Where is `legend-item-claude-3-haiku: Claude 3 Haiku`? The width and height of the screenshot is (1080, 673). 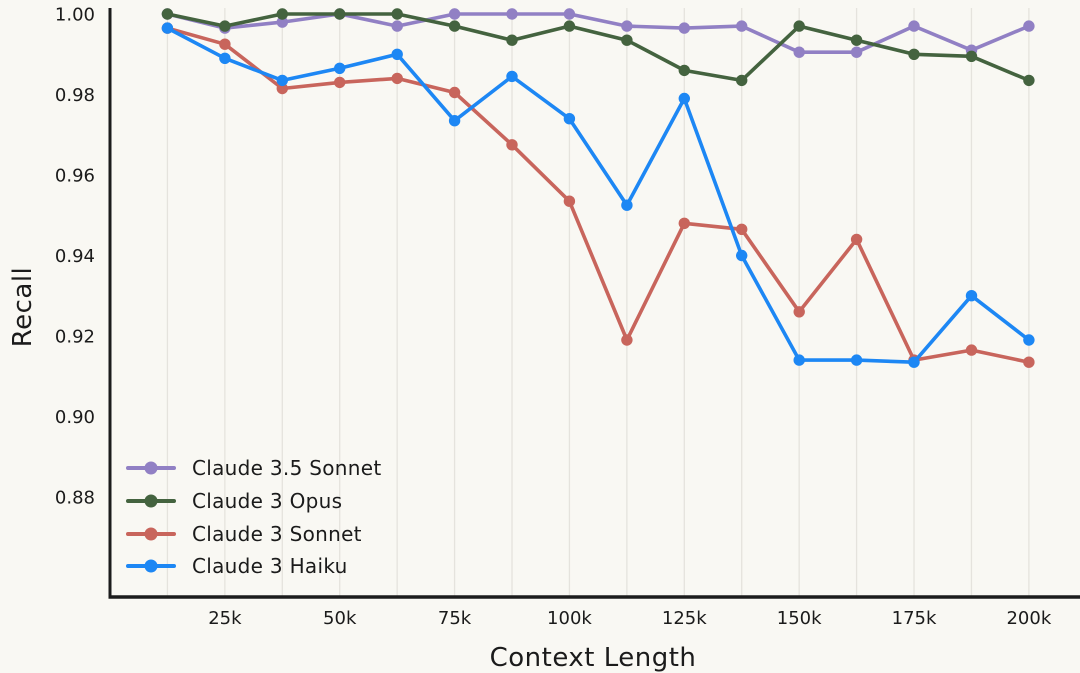
legend-item-claude-3-haiku: Claude 3 Haiku is located at coordinates (254, 566).